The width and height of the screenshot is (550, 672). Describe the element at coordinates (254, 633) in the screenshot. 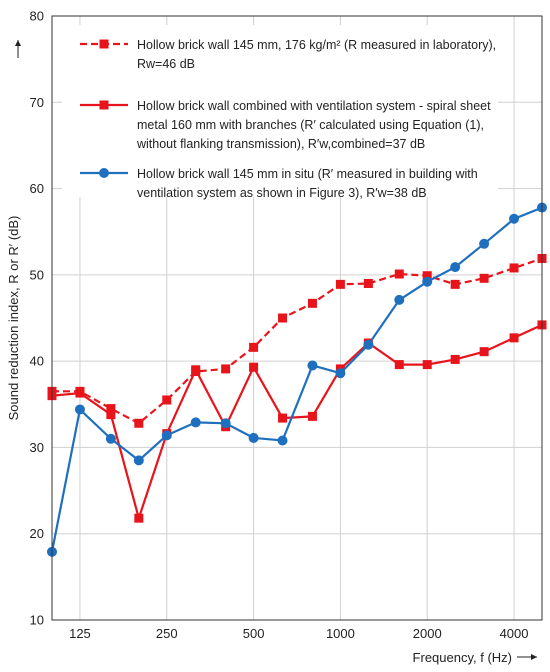

I see `x-tick-label: 500` at that location.